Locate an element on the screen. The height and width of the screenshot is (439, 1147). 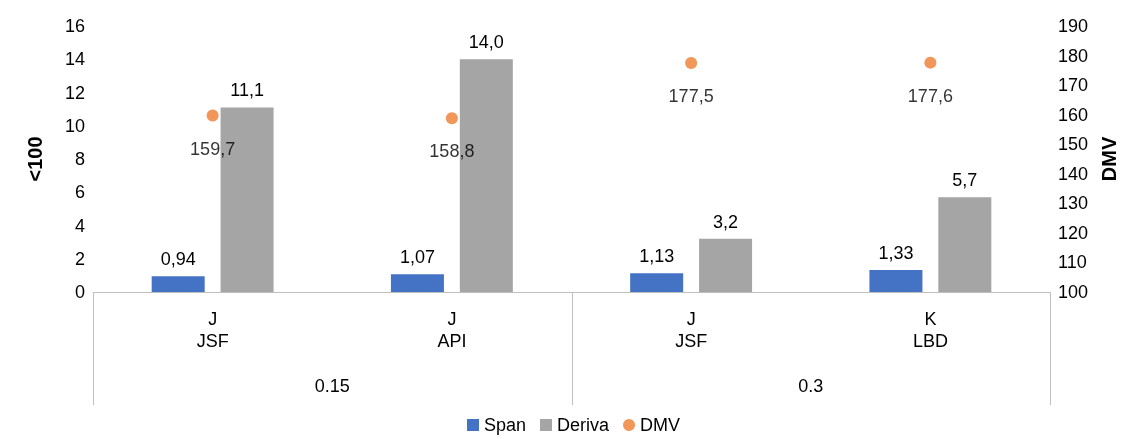
data-label: 158,8 is located at coordinates (452, 151).